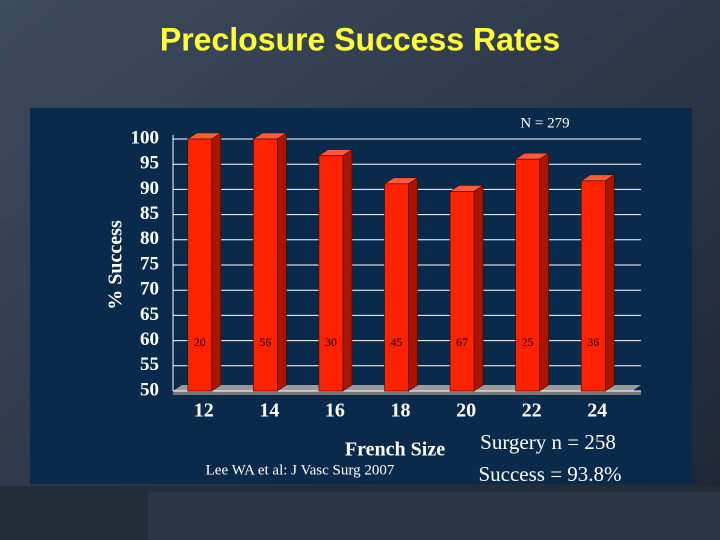  What do you see at coordinates (331, 342) in the screenshot?
I see `bar-label: 30` at bounding box center [331, 342].